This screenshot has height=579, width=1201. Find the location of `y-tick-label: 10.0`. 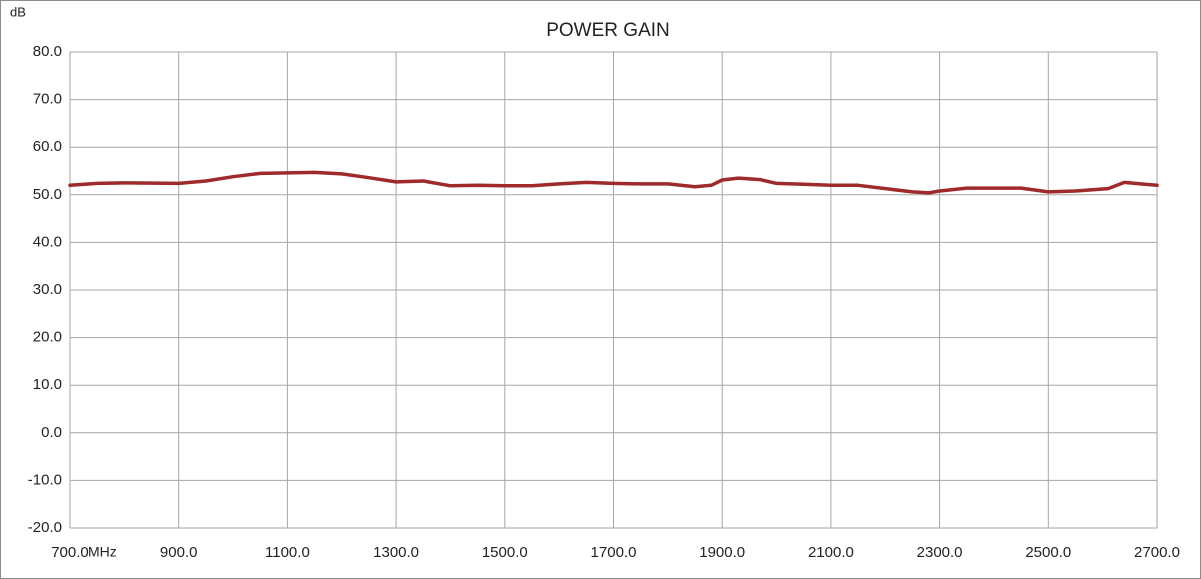

y-tick-label: 10.0 is located at coordinates (47, 384).